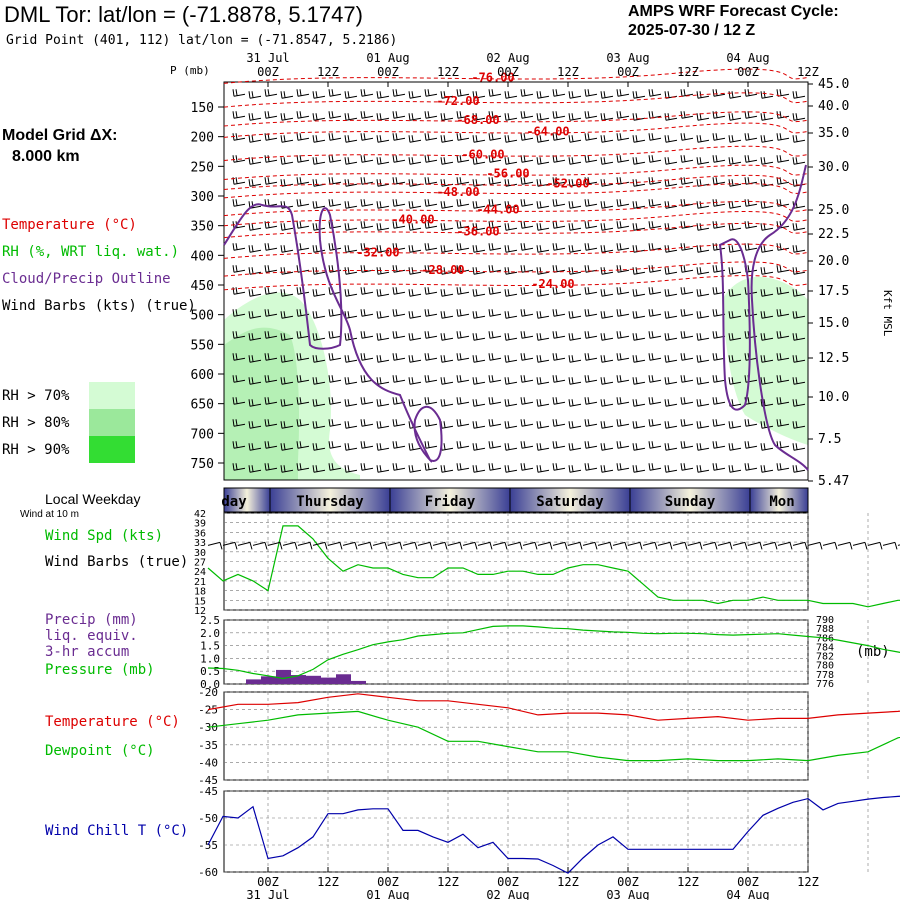 This screenshot has width=900, height=900. I want to click on legend-temperature: Temperature (°C), so click(69, 225).